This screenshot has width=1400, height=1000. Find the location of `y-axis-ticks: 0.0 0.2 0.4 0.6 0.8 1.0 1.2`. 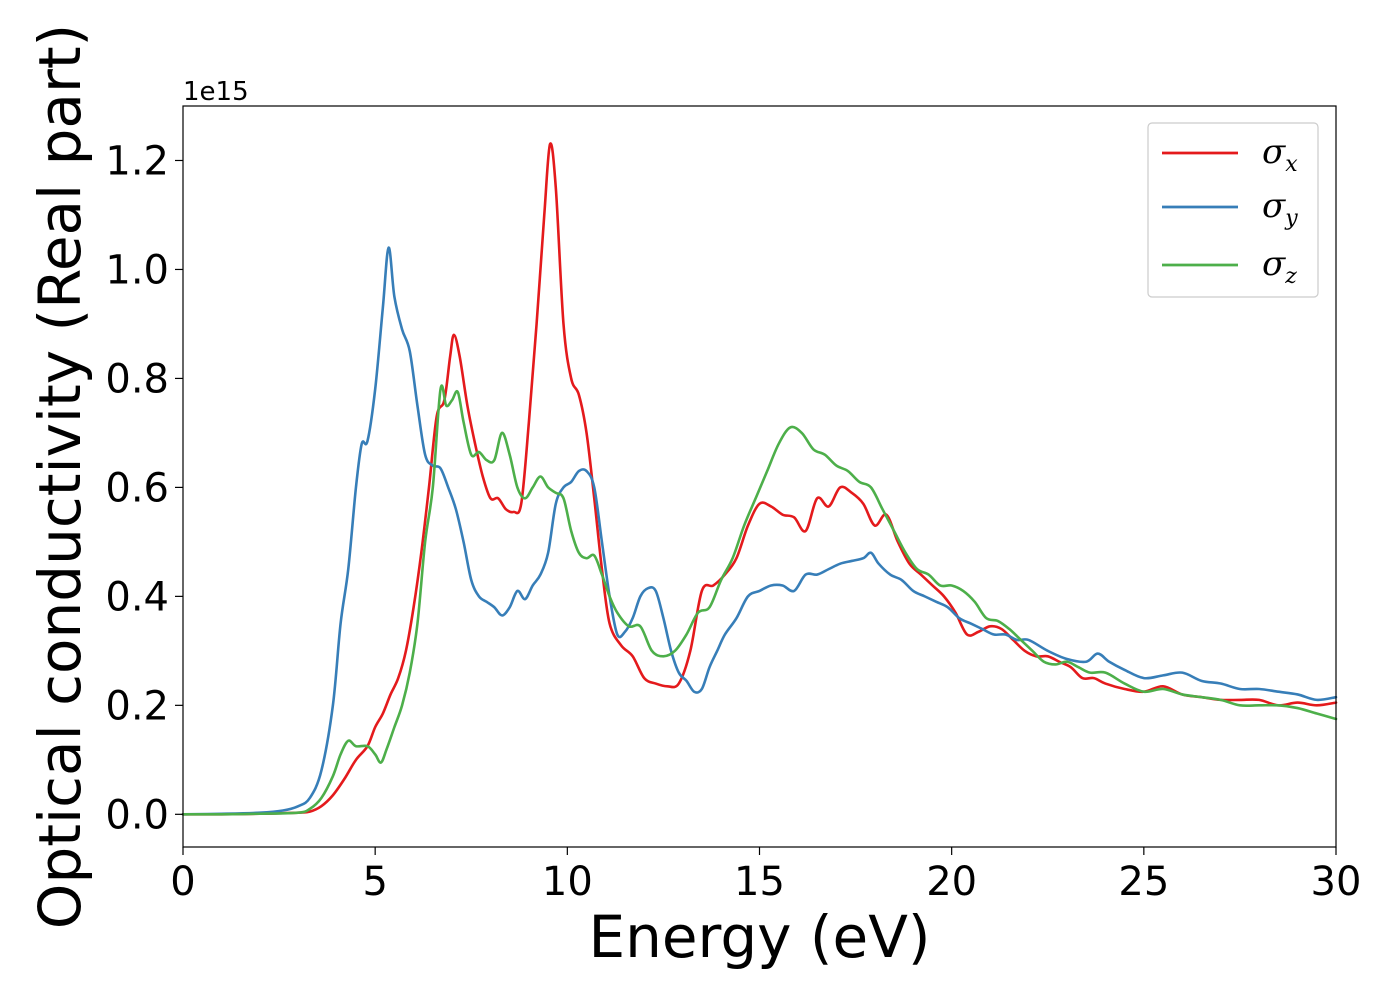

y-axis-ticks: 0.0 0.2 0.4 0.6 0.8 1.0 1.2 is located at coordinates (144, 488).